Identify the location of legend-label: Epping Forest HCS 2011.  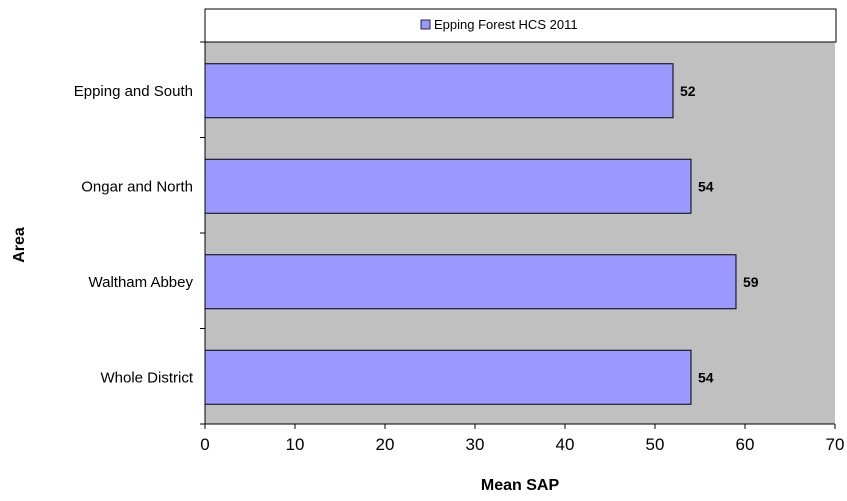
(506, 24).